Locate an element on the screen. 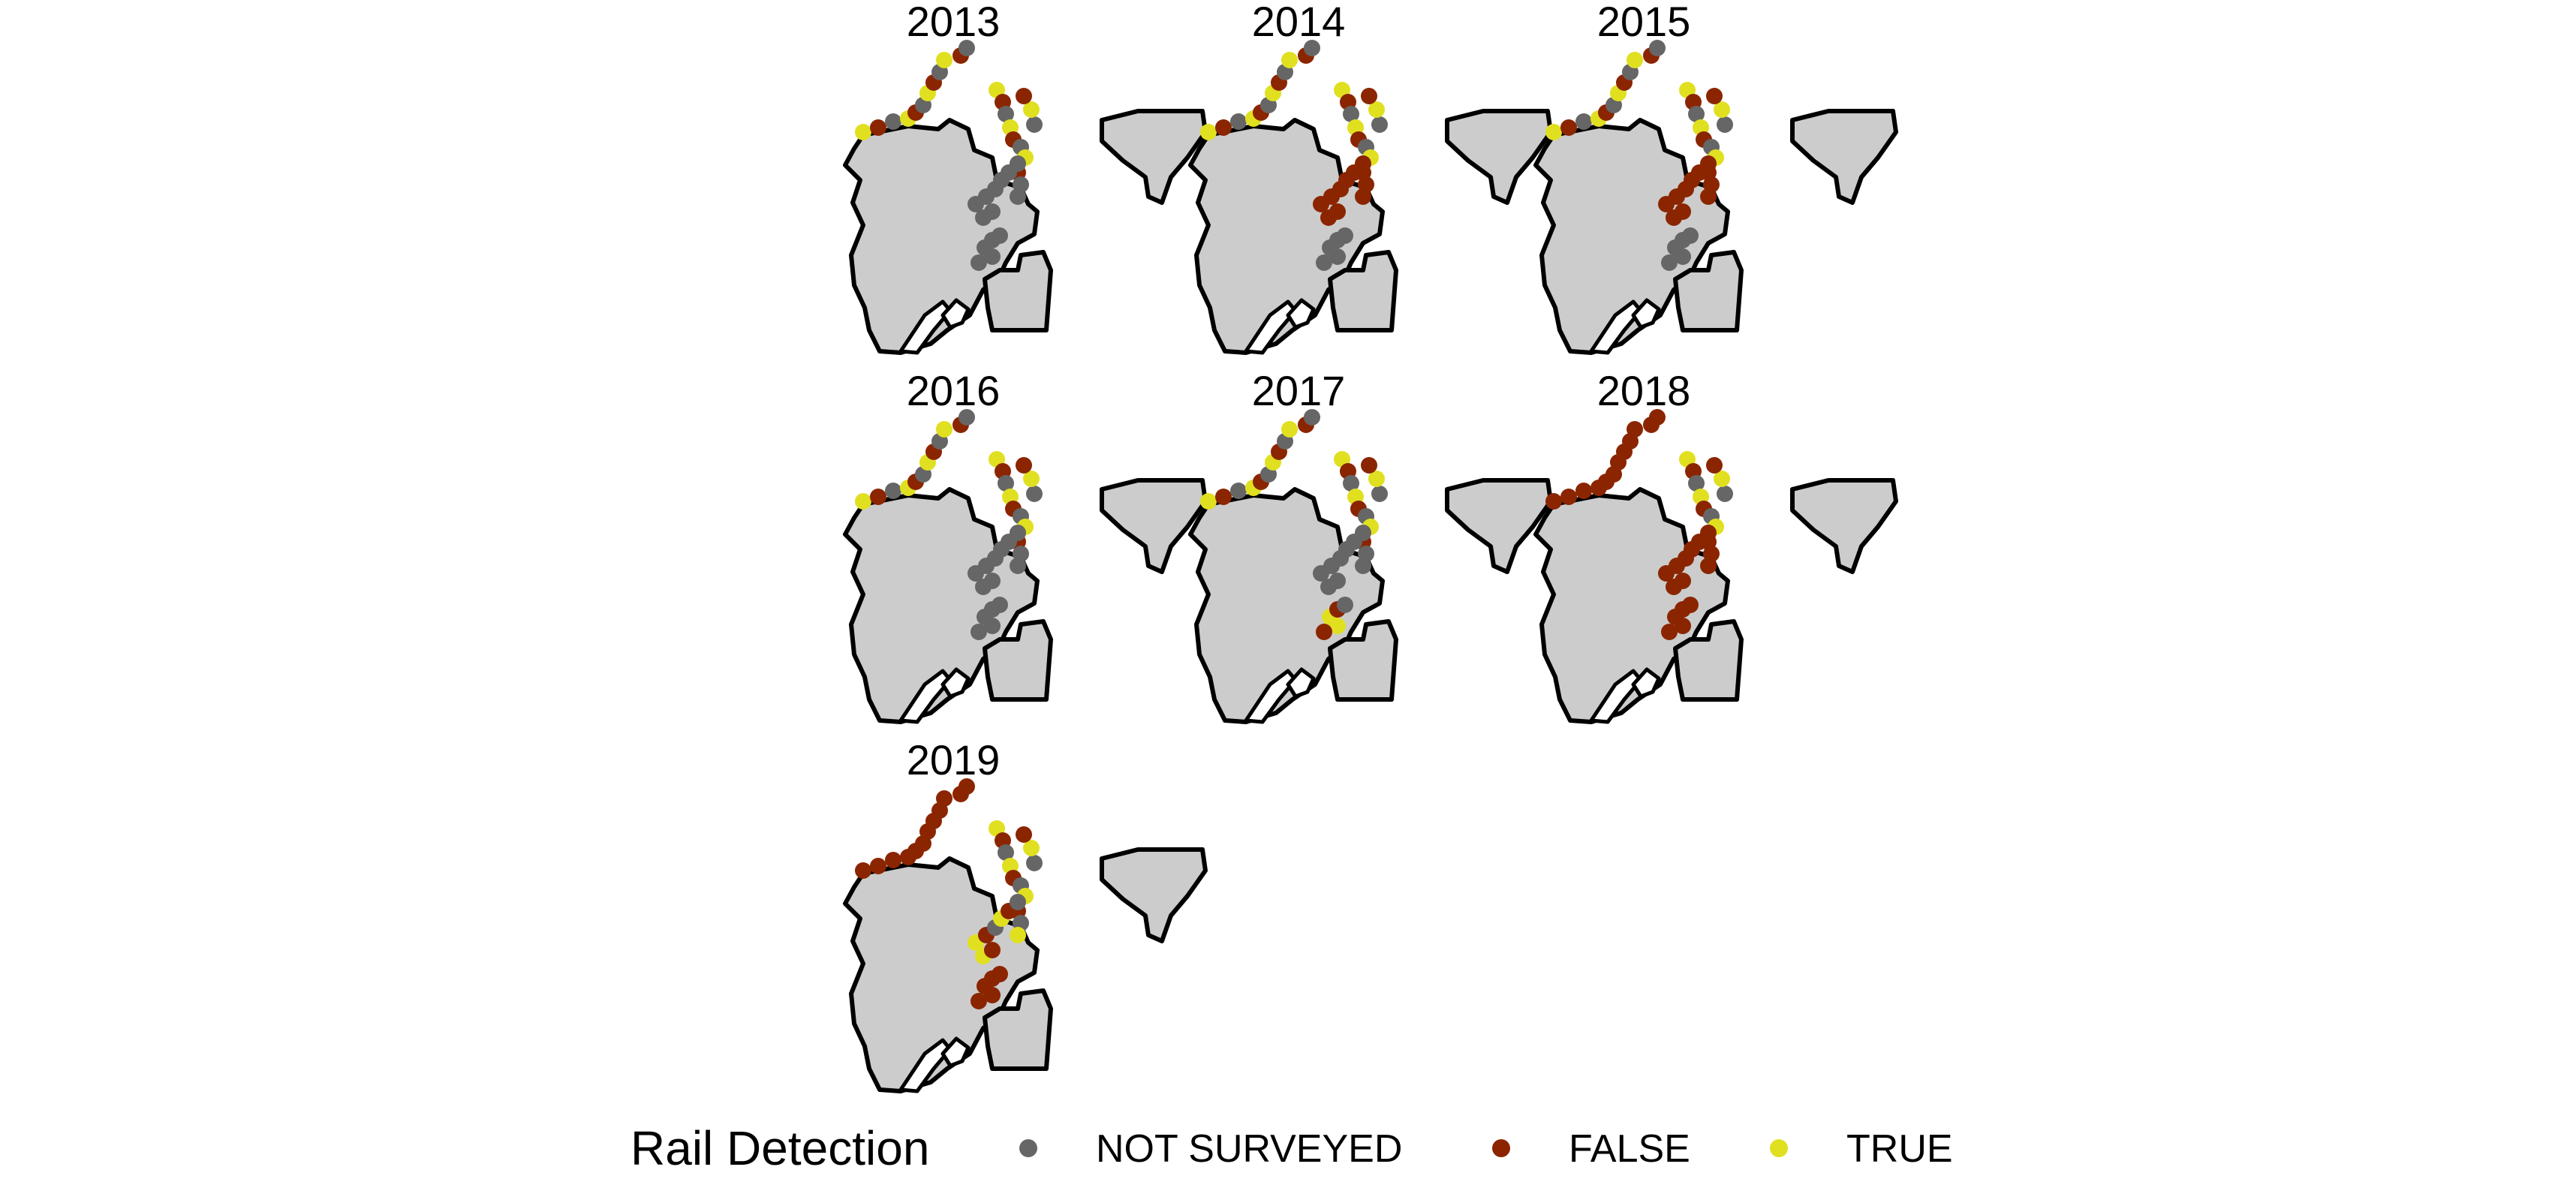 This screenshot has width=2576, height=1188. legend-dot-true is located at coordinates (1779, 1148).